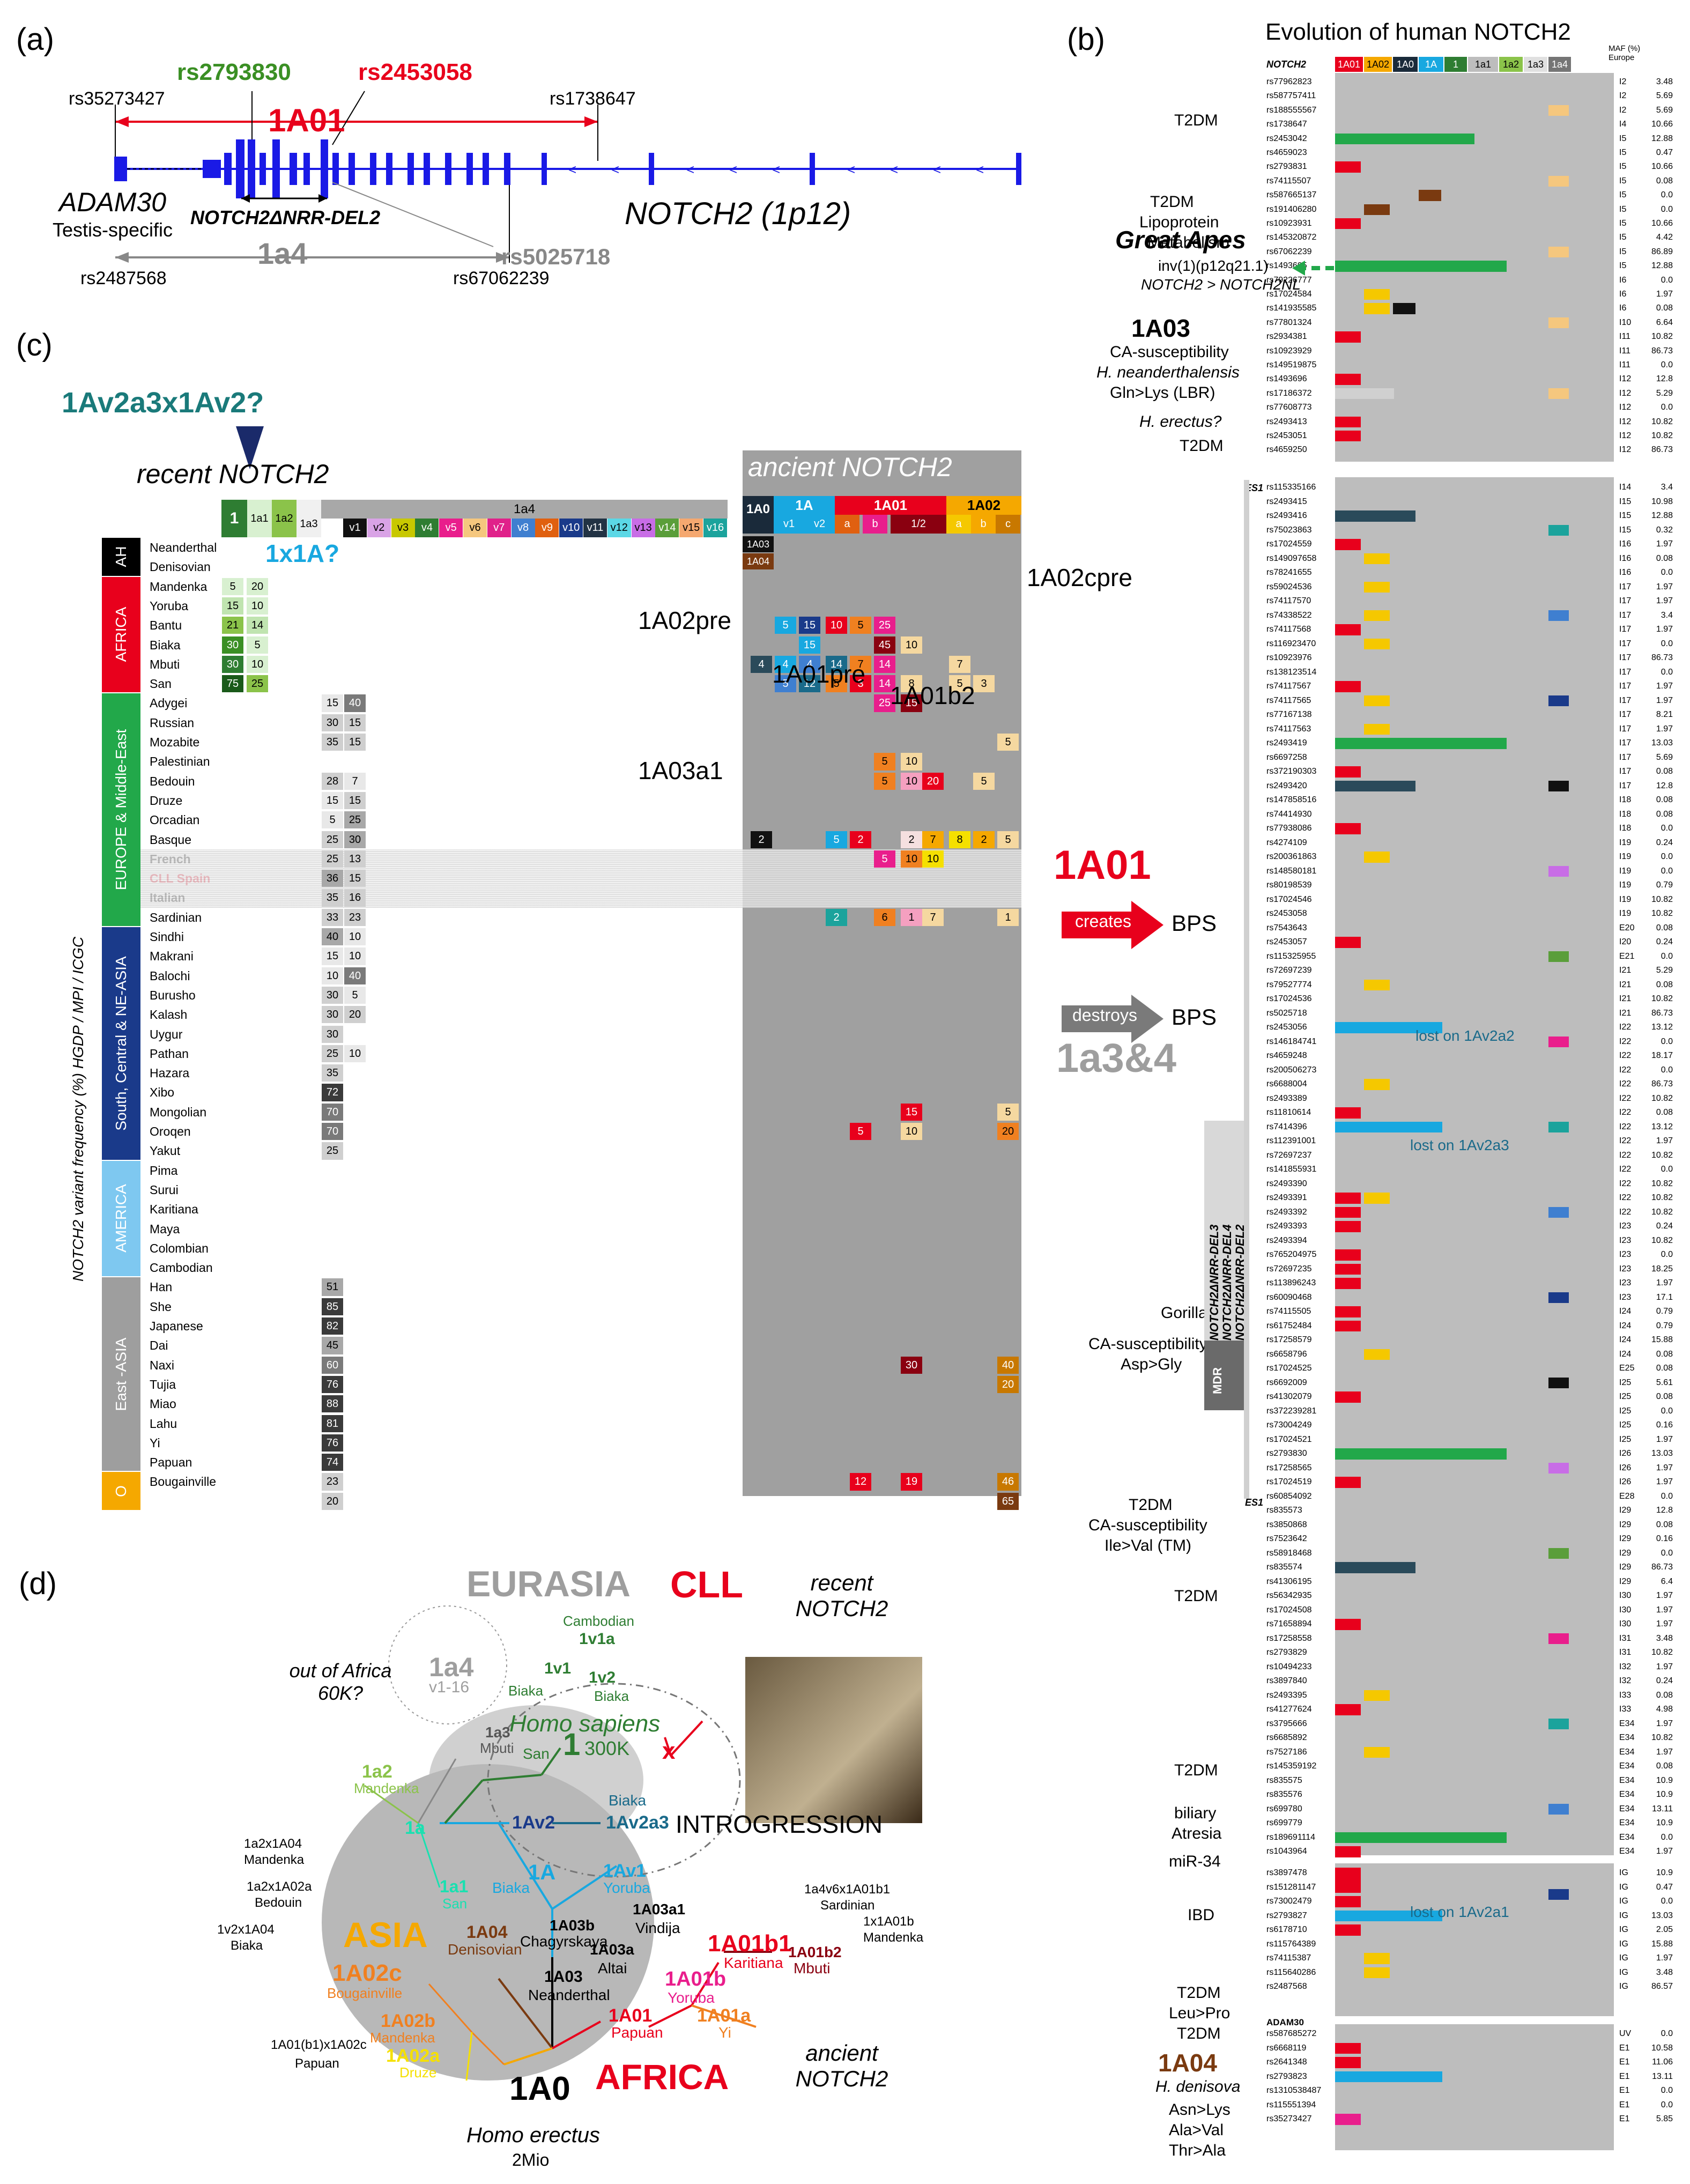  Describe the element at coordinates (1225, 1375) in the screenshot. I see `mdr-block` at that location.